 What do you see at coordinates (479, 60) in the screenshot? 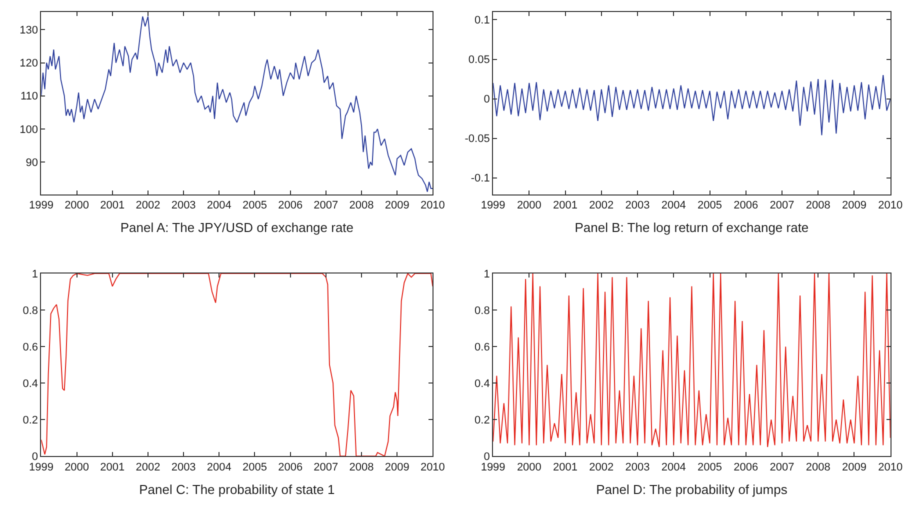
I see `y-tick-label: 0.05` at bounding box center [479, 60].